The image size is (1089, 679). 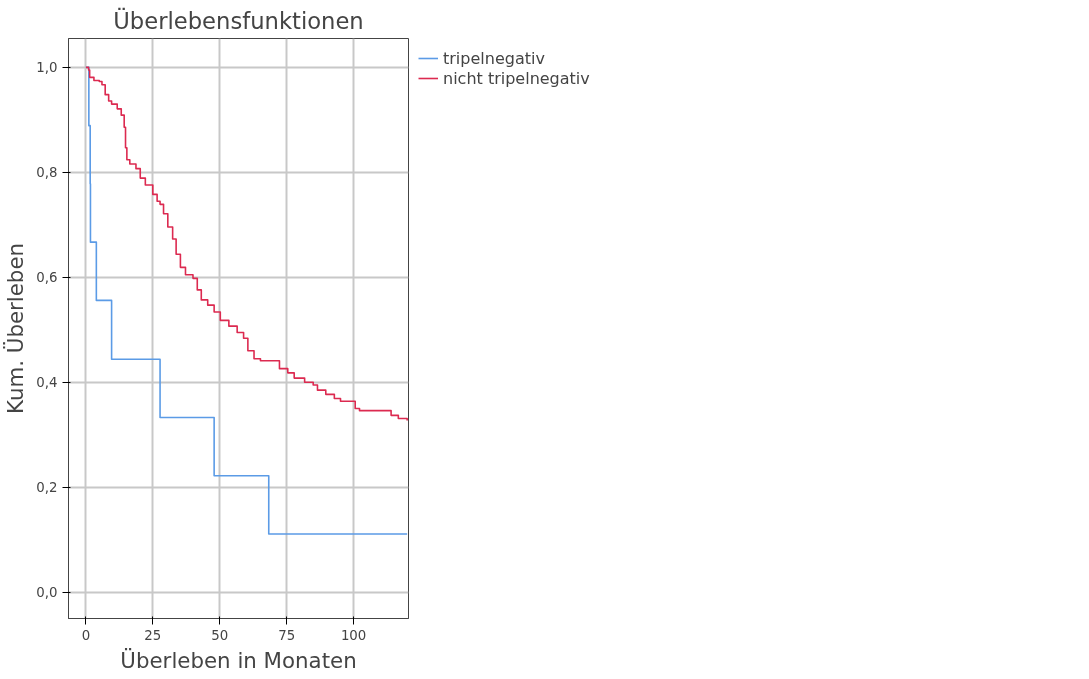 I want to click on legend-label: tripelnegativ, so click(x=494, y=58).